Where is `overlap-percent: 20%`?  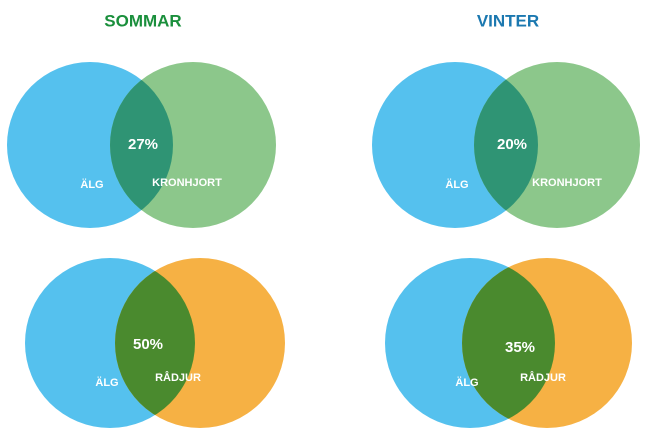 overlap-percent: 20% is located at coordinates (512, 144).